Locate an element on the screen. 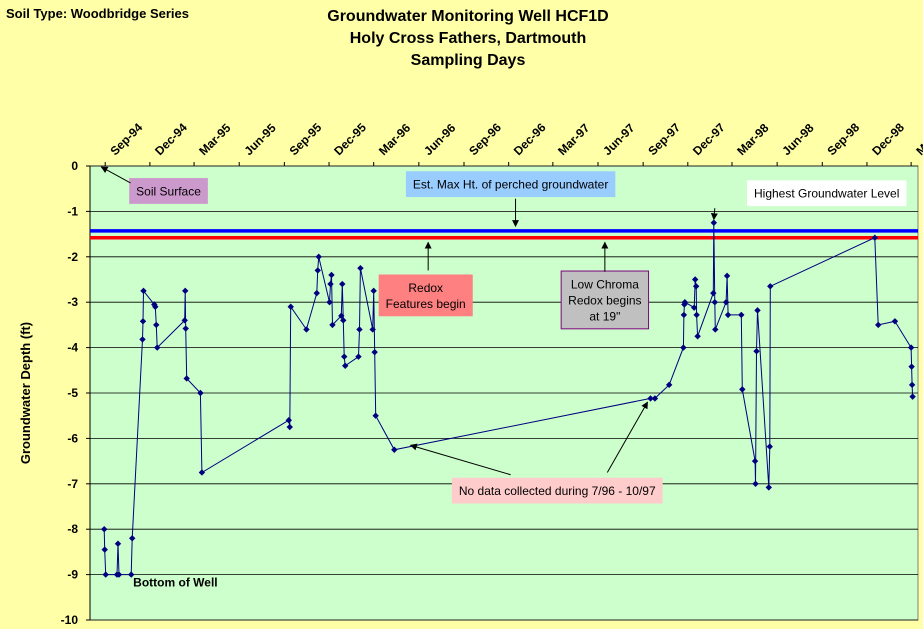  annotation-soil-surface: Soil Surface is located at coordinates (168, 191).